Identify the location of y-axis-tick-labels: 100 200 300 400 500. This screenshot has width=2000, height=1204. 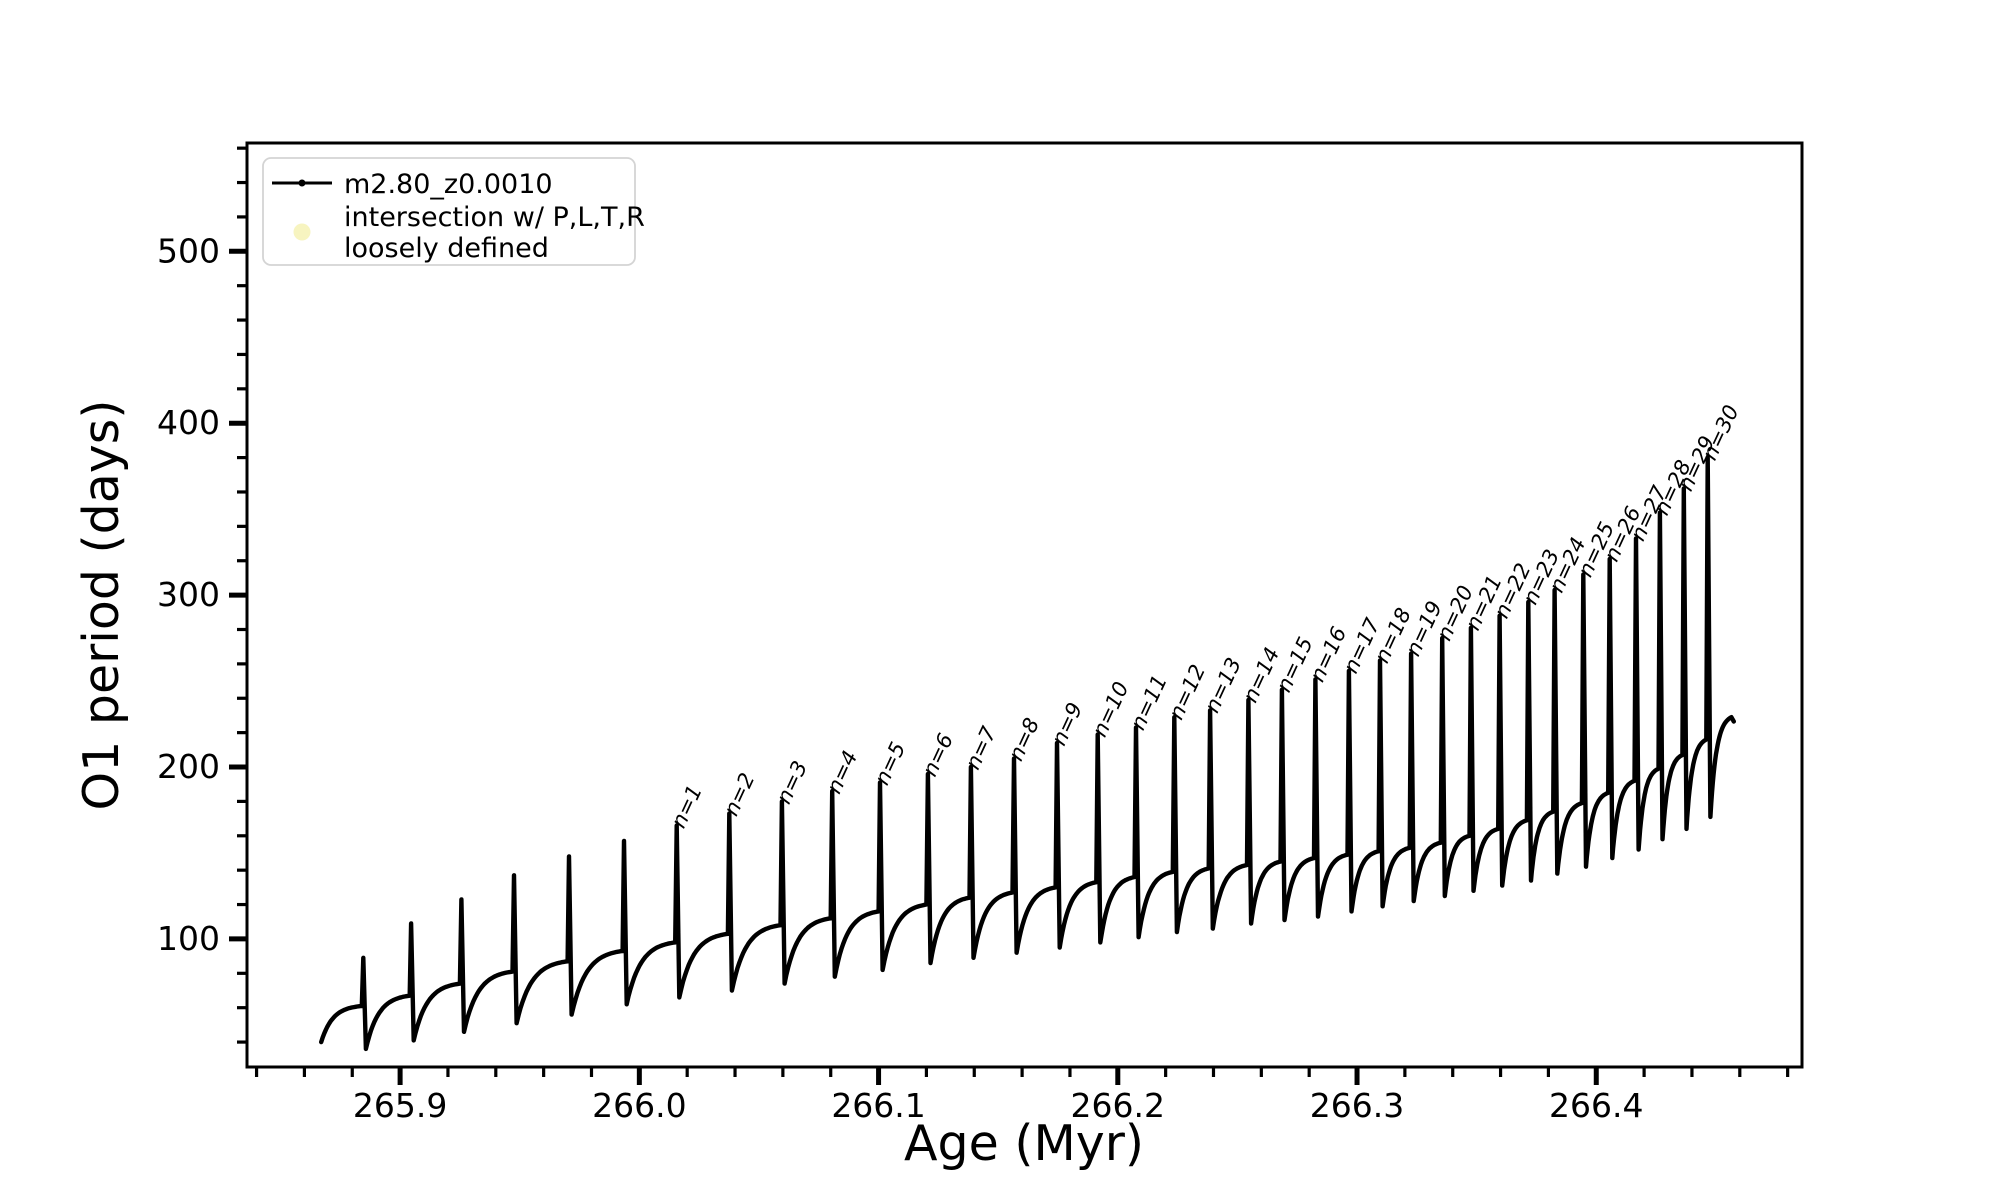
(188, 594).